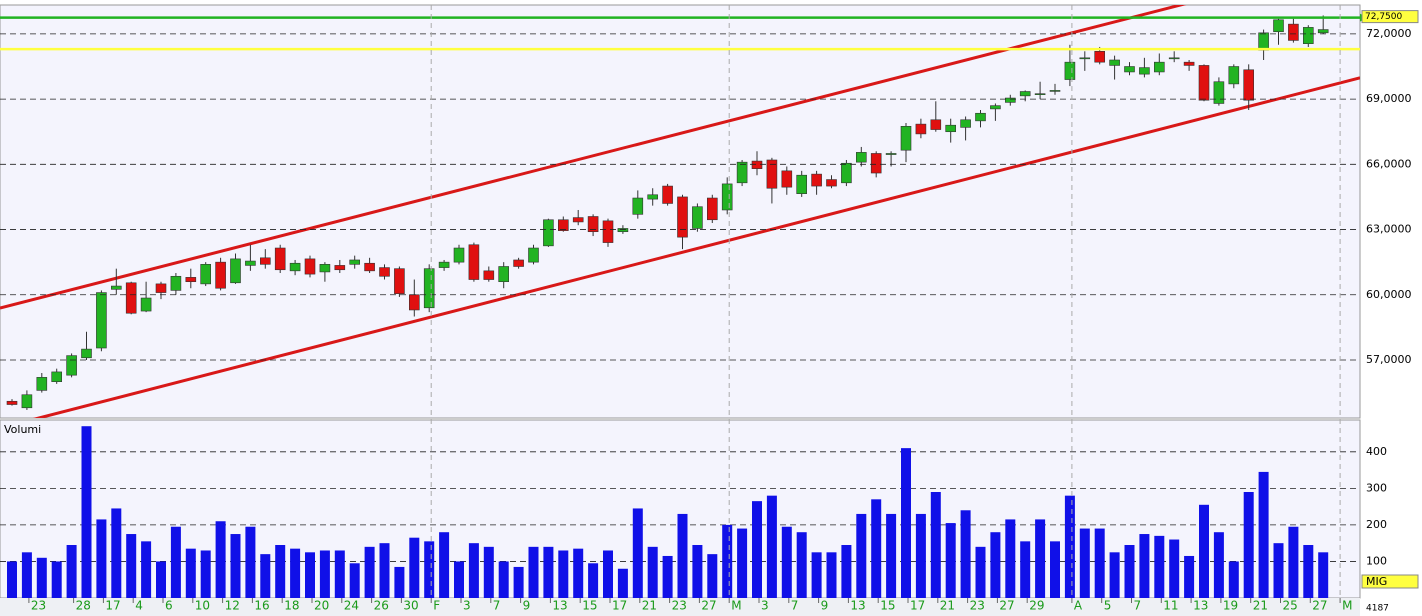  What do you see at coordinates (765, 606) in the screenshot?
I see `x-tick-label: 3` at bounding box center [765, 606].